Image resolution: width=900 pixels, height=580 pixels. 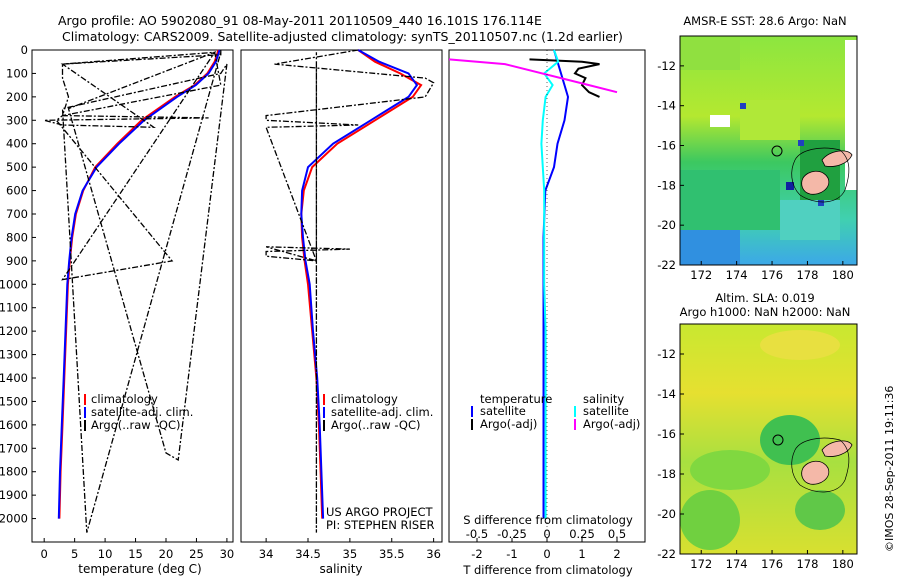 What do you see at coordinates (503, 411) in the screenshot?
I see `legend-label-t-satellite: satellite` at bounding box center [503, 411].